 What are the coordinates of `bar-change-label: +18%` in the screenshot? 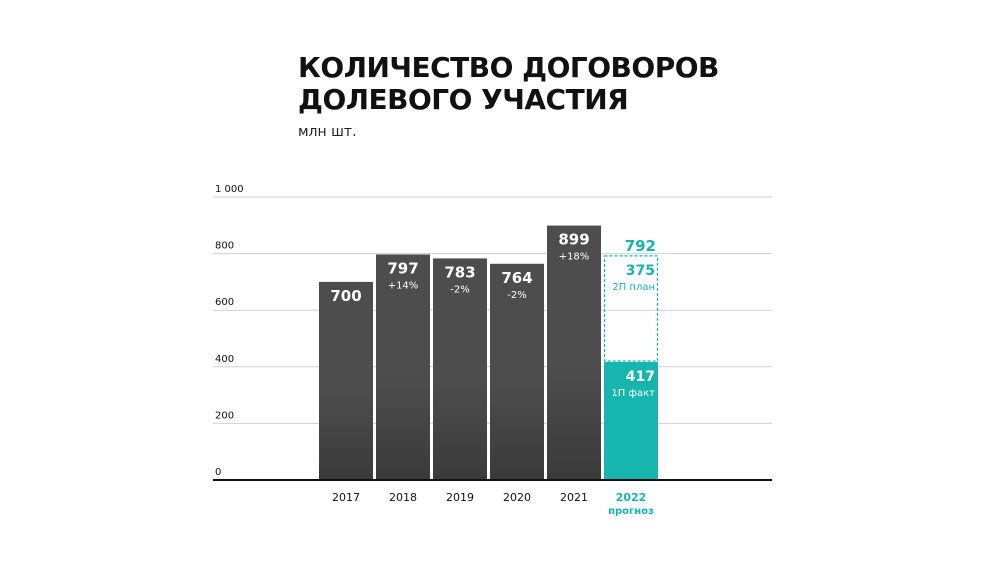 It's located at (574, 257).